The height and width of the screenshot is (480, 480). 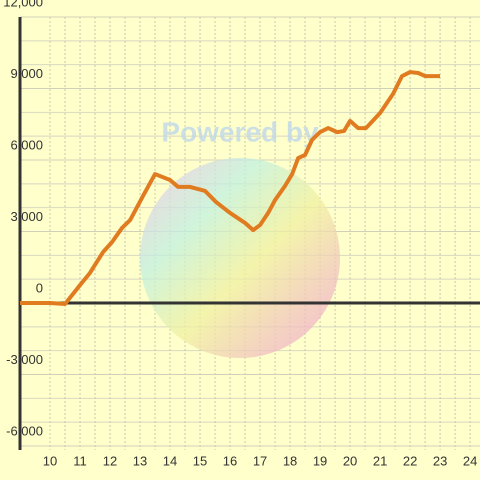 I want to click on y-tick-label: 12,000, so click(x=23, y=4).